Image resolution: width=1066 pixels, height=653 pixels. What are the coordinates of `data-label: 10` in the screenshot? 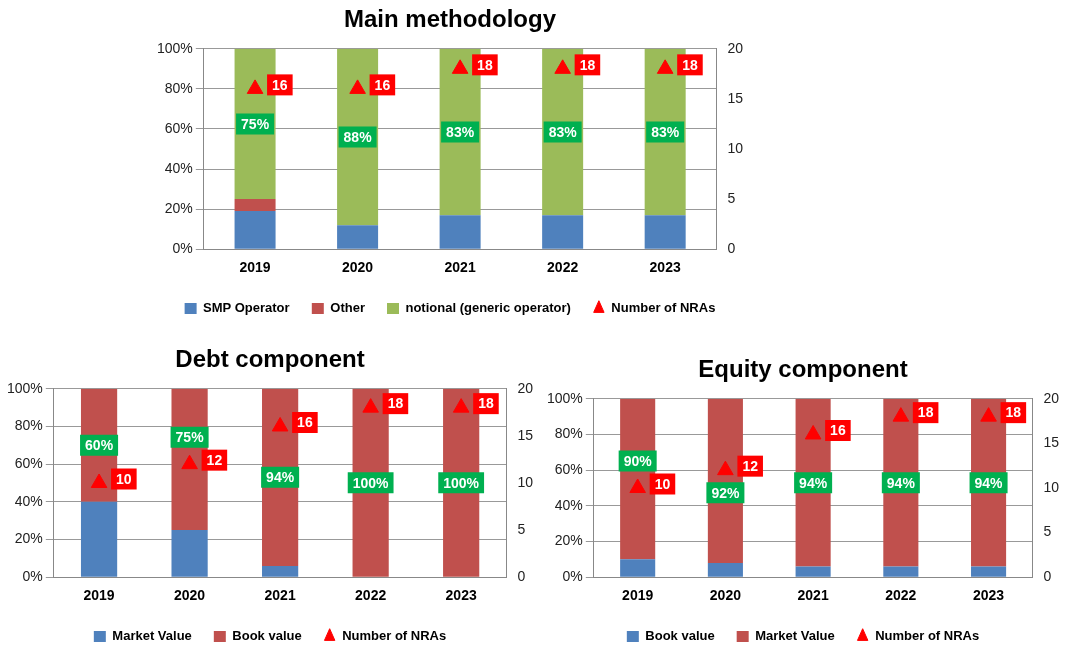 It's located at (124, 478).